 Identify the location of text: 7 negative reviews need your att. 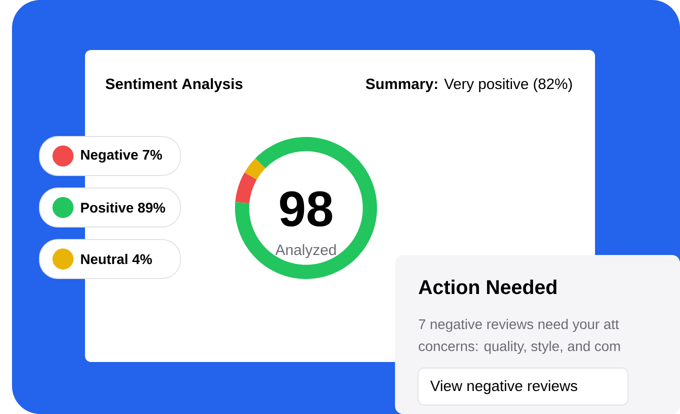
(518, 325).